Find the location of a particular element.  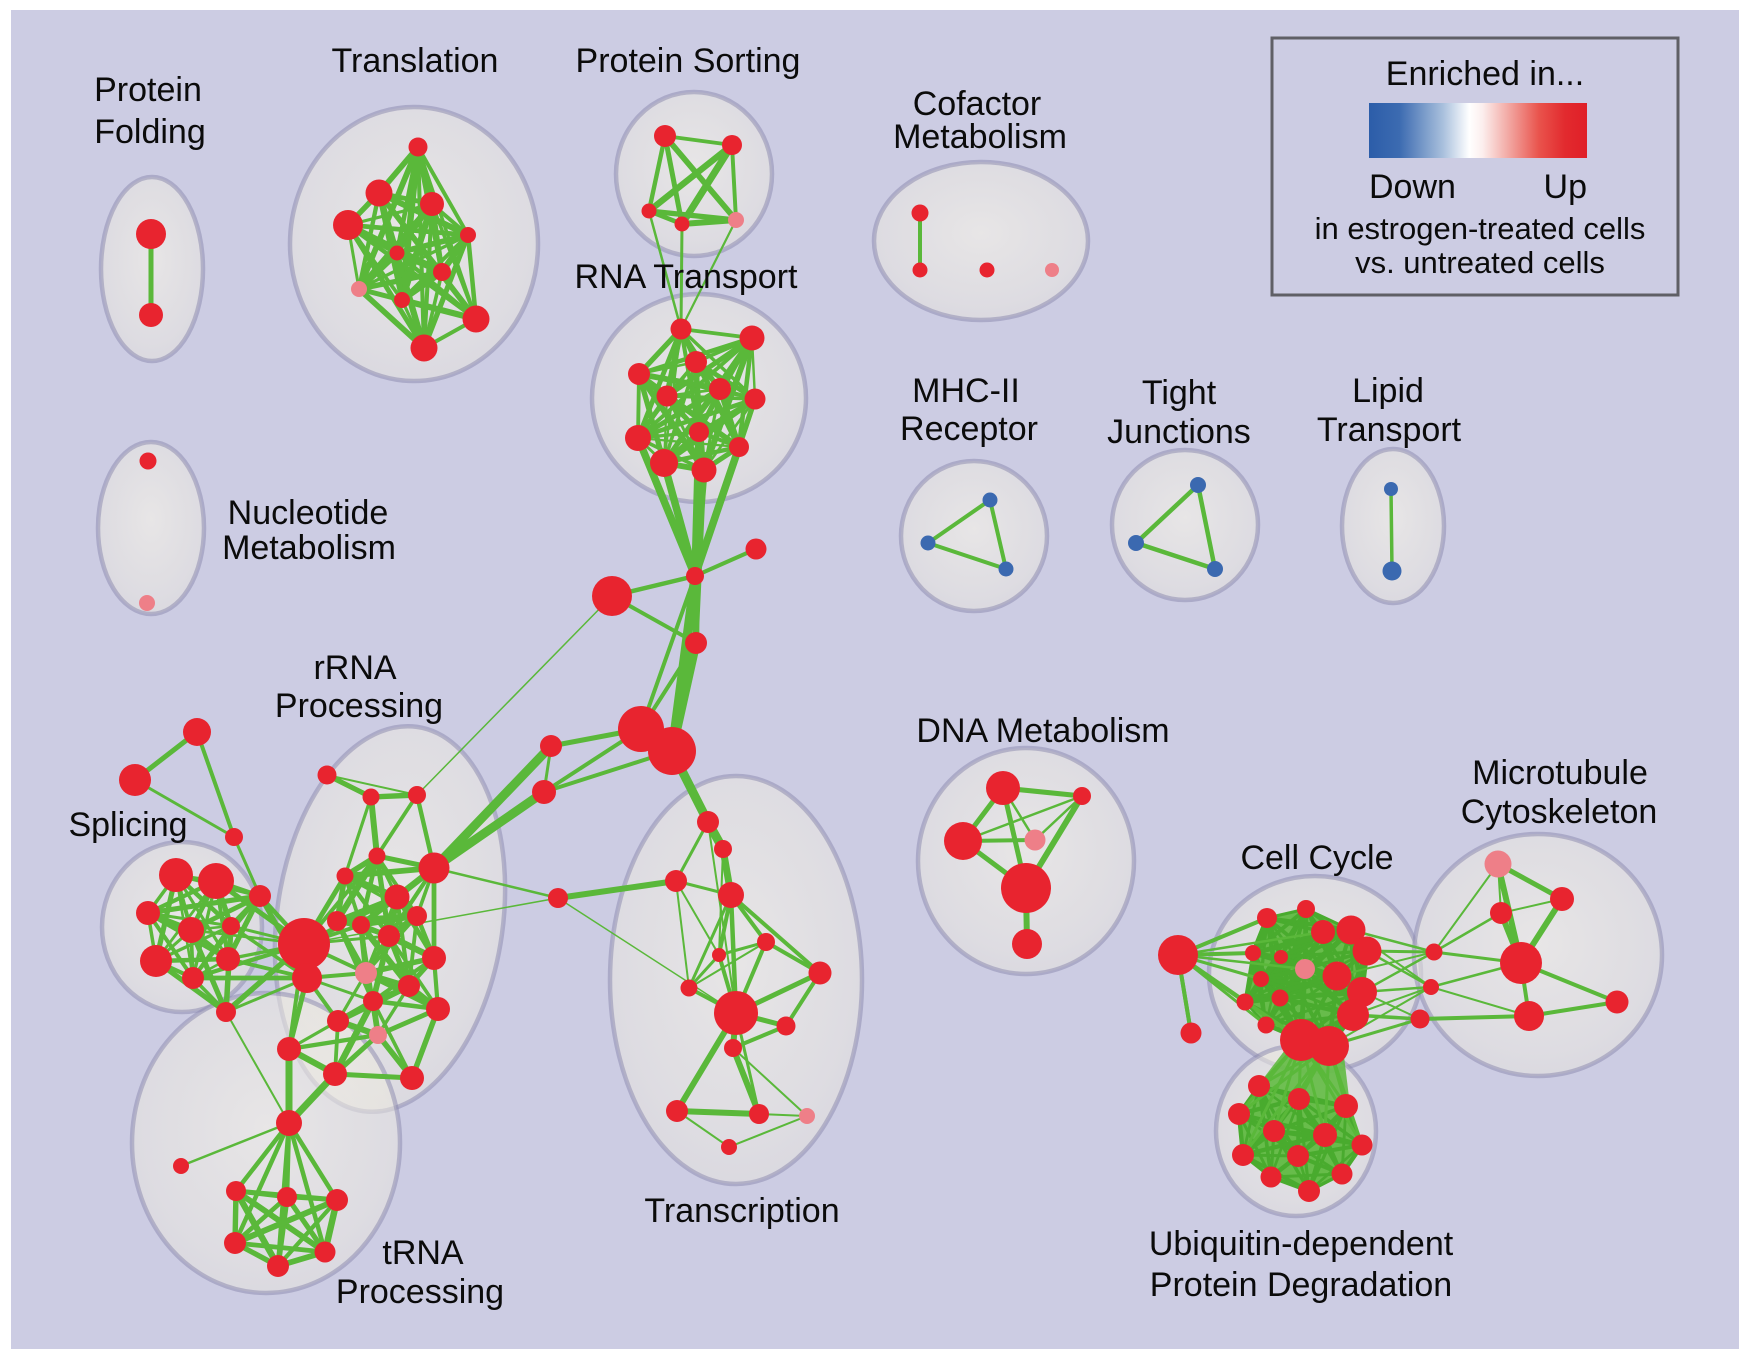

svg-text: Transcription is located at coordinates (741, 1211).